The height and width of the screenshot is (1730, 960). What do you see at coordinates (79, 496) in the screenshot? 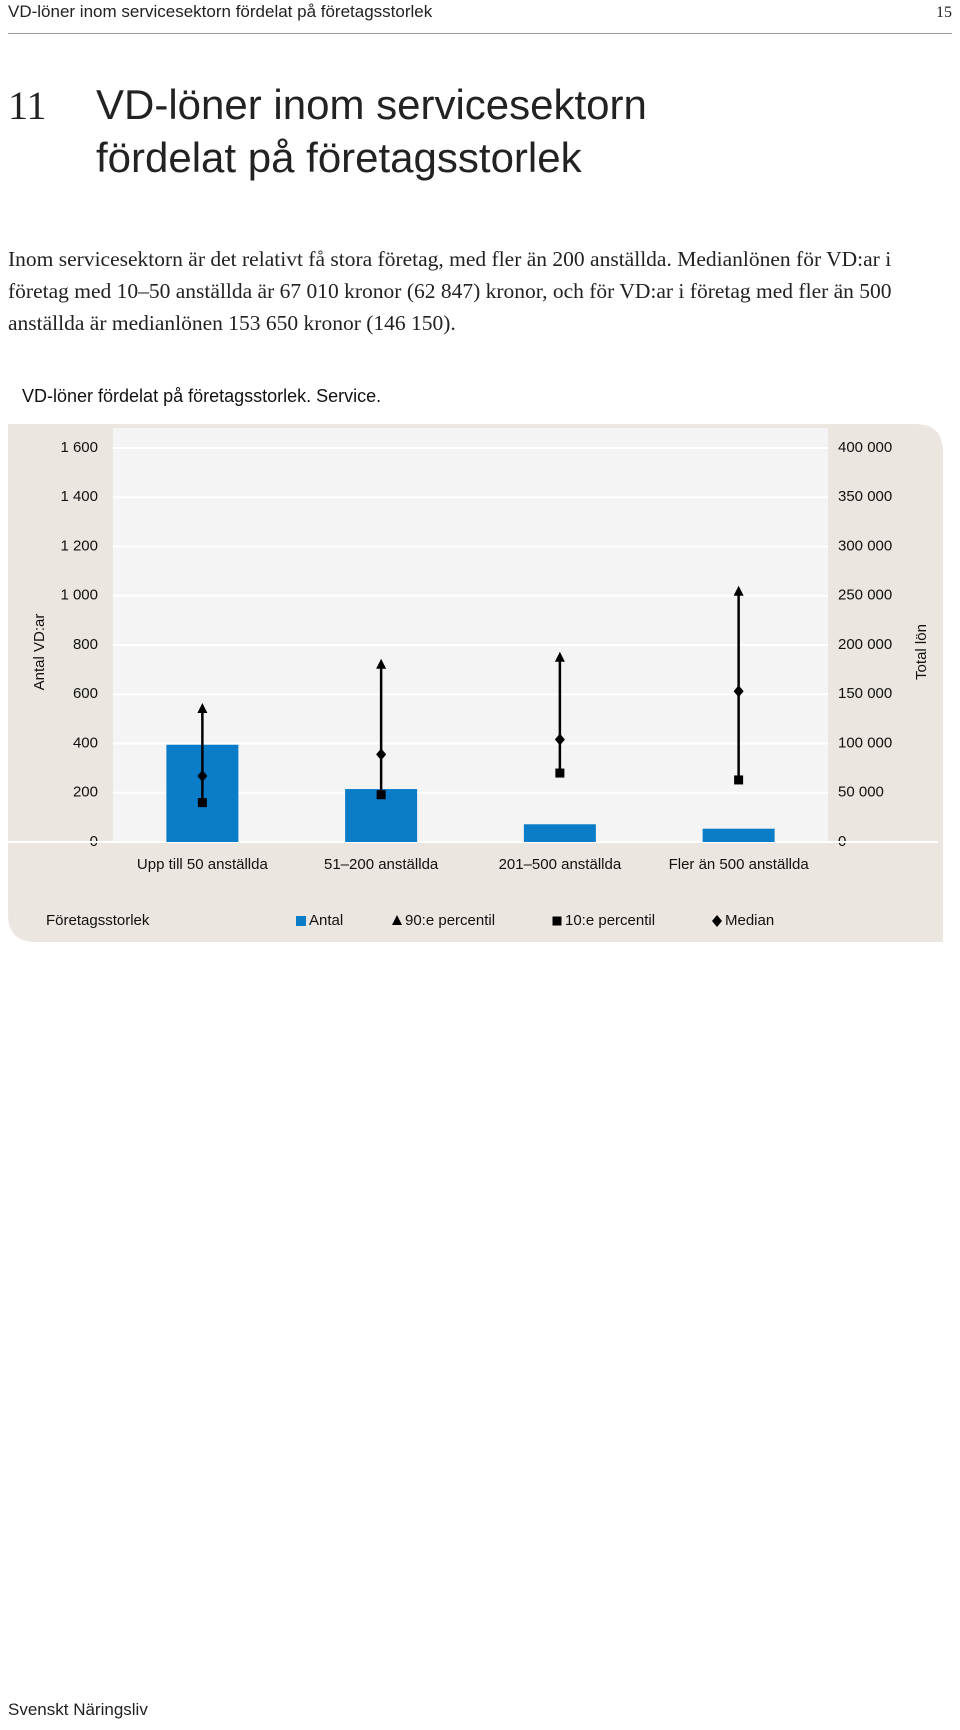
I see `y-tick-label: 1 400` at bounding box center [79, 496].